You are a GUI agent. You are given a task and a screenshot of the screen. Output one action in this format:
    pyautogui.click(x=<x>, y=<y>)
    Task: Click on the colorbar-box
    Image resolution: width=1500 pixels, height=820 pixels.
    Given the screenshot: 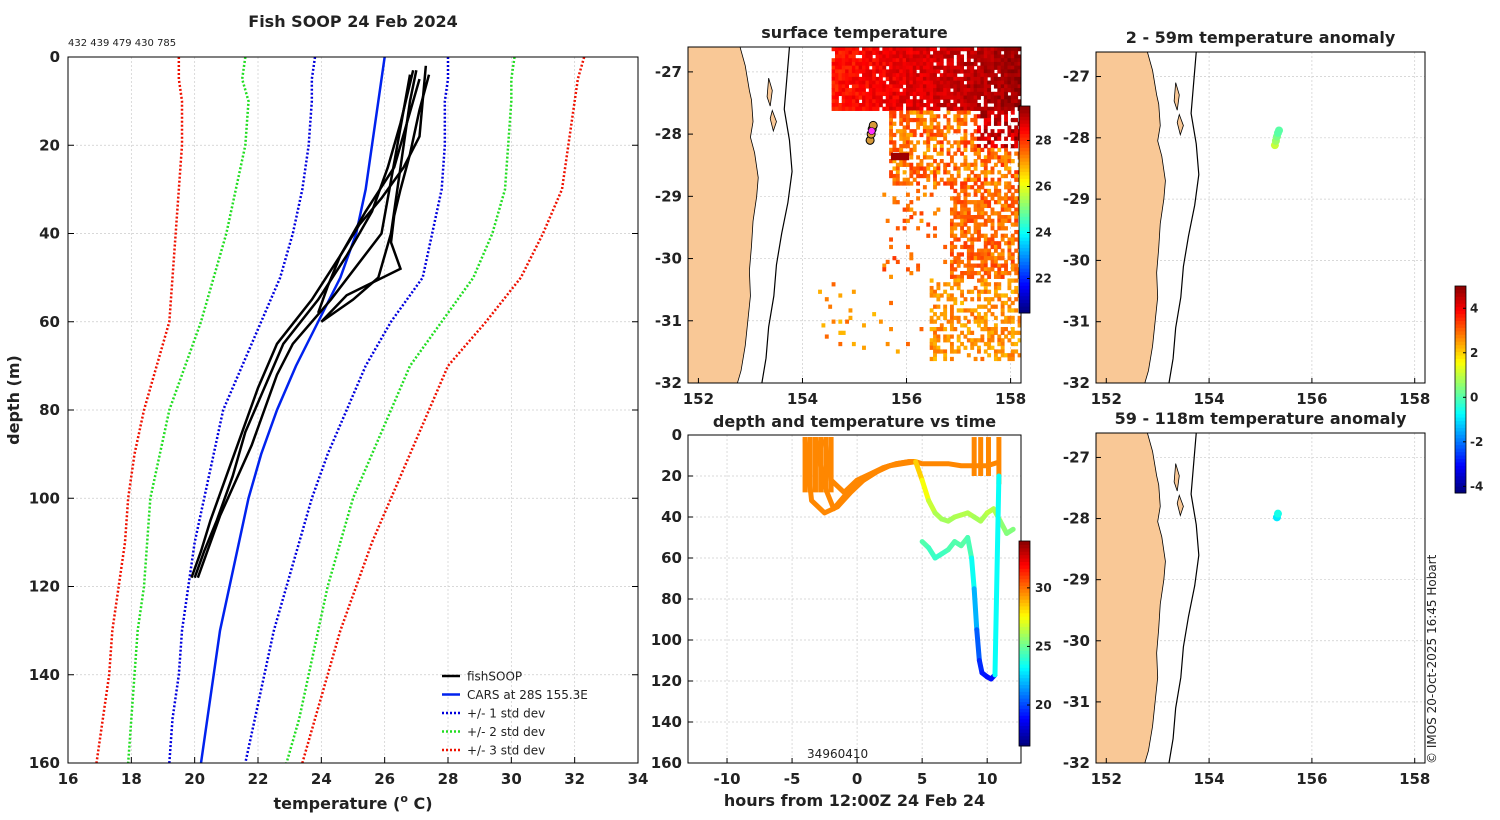 What is the action you would take?
    pyautogui.click(x=1024, y=643)
    